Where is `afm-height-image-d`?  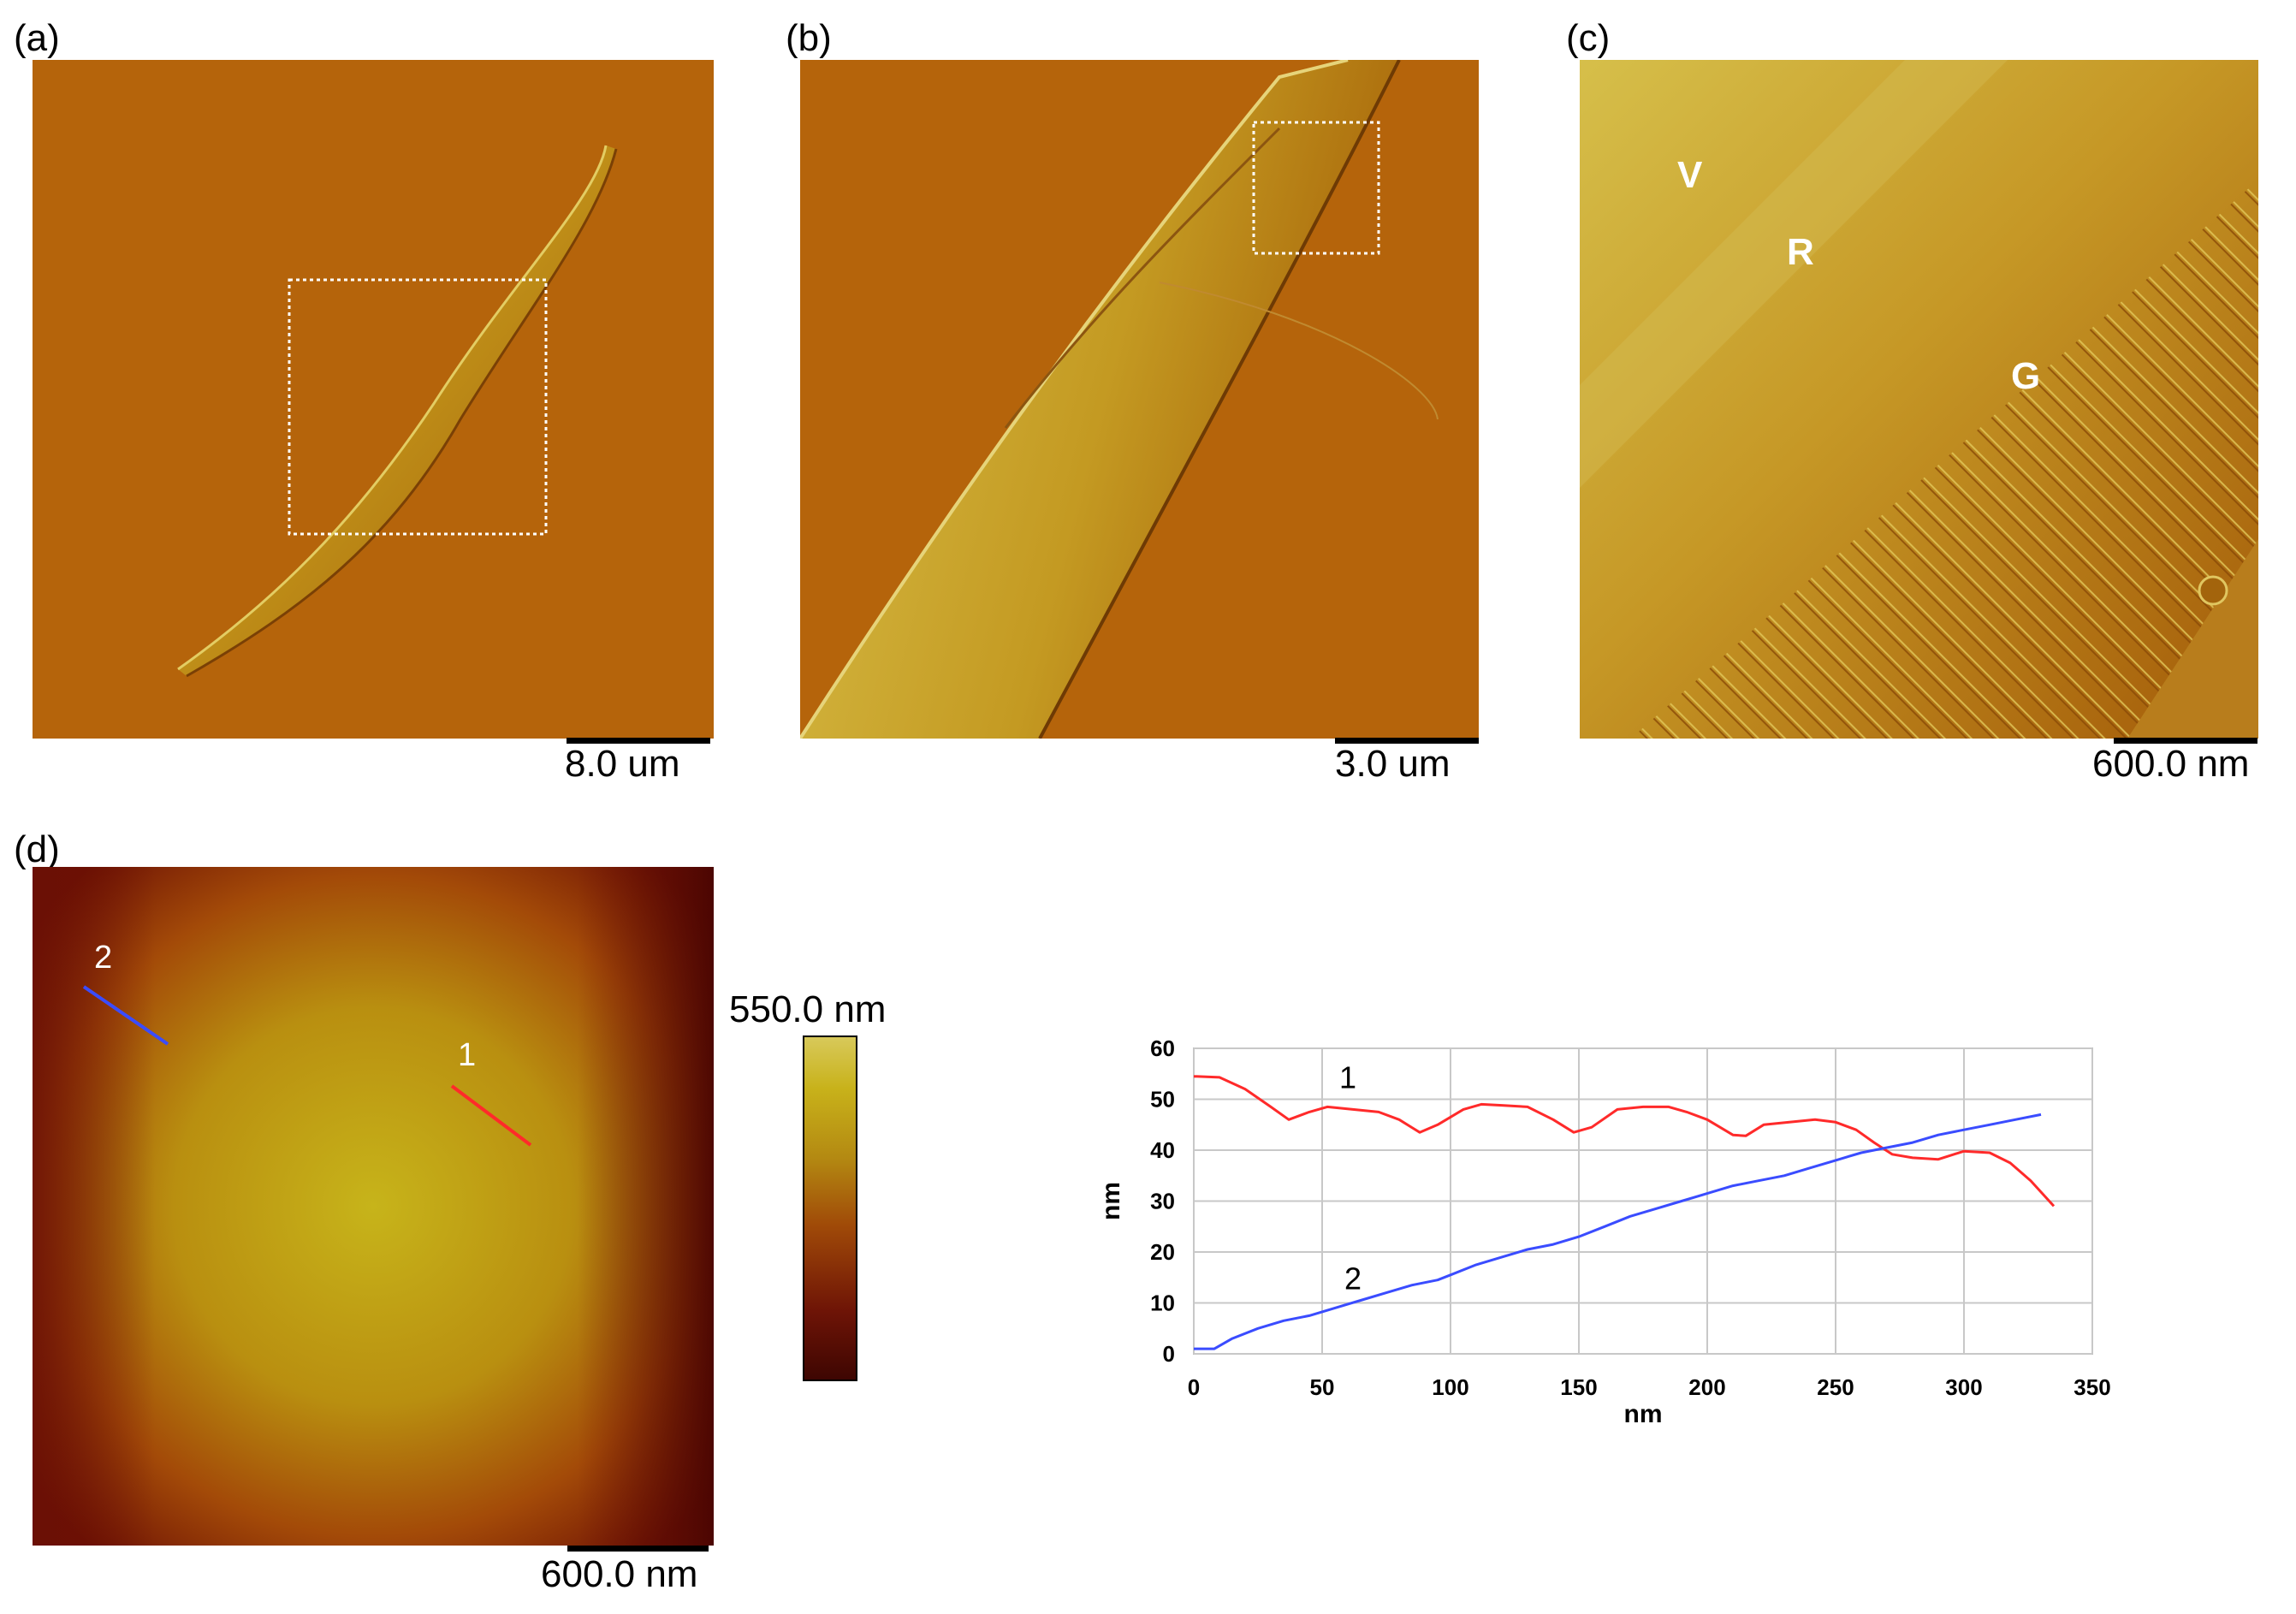
afm-height-image-d is located at coordinates (374, 1206).